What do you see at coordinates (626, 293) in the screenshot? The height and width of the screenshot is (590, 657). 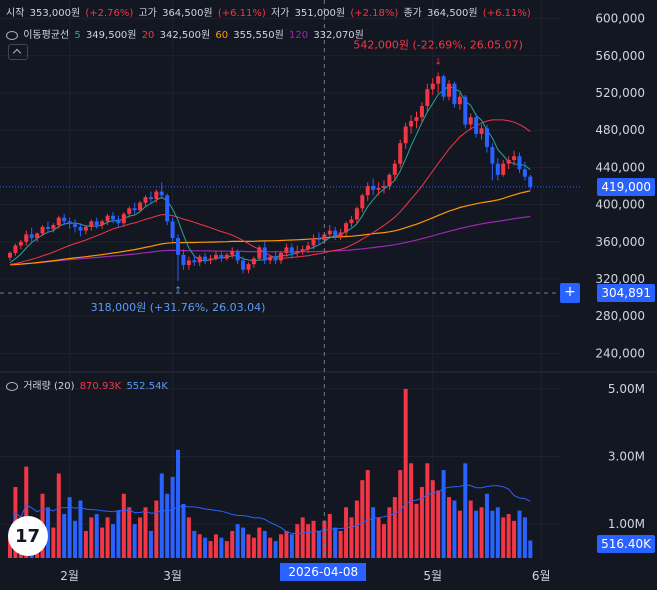 I see `crosshair-price-label: 304,891` at bounding box center [626, 293].